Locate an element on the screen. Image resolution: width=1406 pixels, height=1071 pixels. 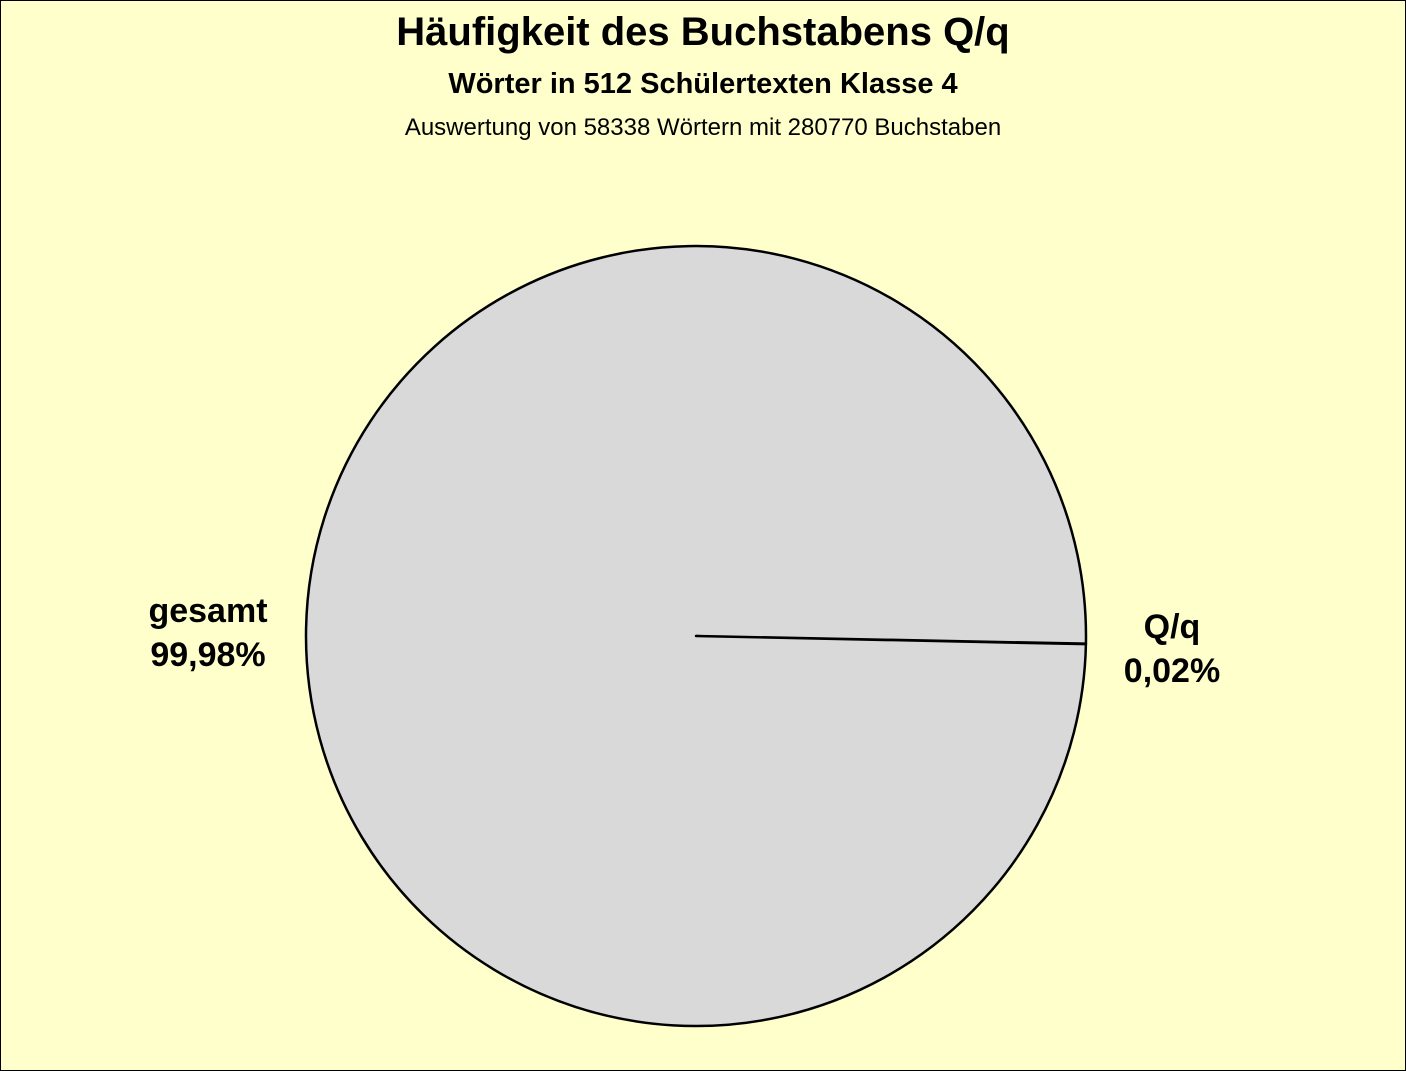
slice-name-label: gesamt is located at coordinates (207, 611).